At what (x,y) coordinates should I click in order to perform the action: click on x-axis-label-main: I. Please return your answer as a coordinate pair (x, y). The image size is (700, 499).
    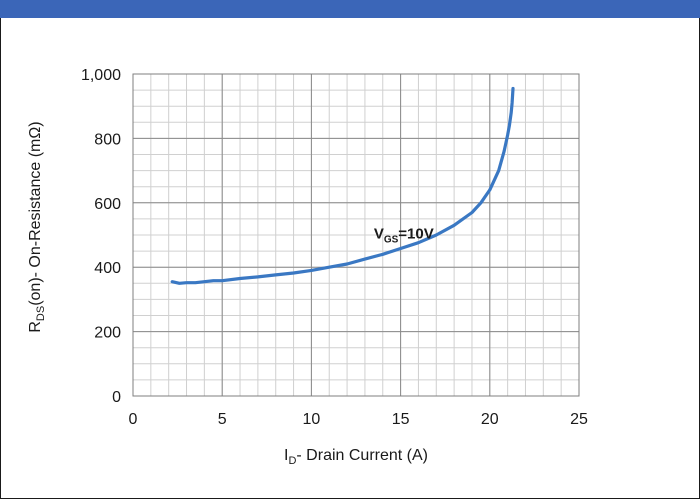
    Looking at the image, I should click on (286, 455).